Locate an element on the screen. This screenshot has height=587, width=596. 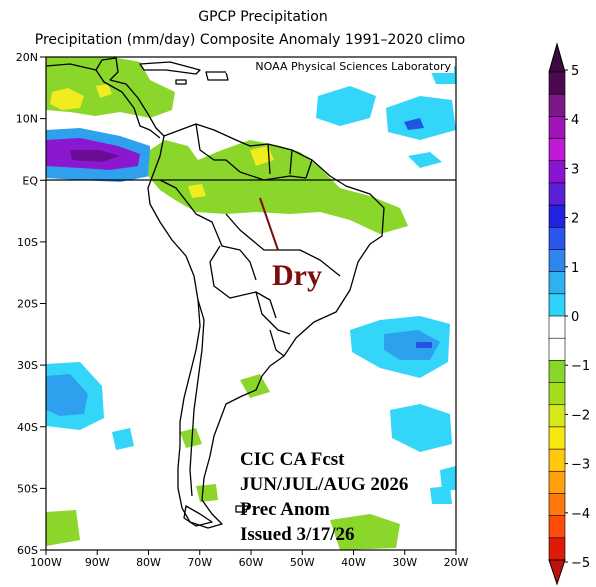
central-america-coast is located at coordinates (103, 101).